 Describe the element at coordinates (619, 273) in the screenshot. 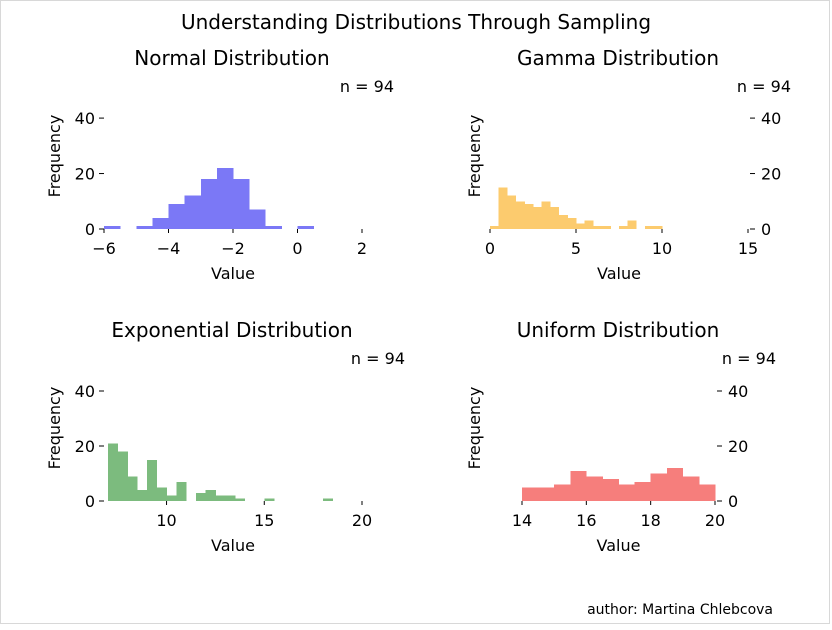

I see `panel-2-xlabel: Value` at that location.